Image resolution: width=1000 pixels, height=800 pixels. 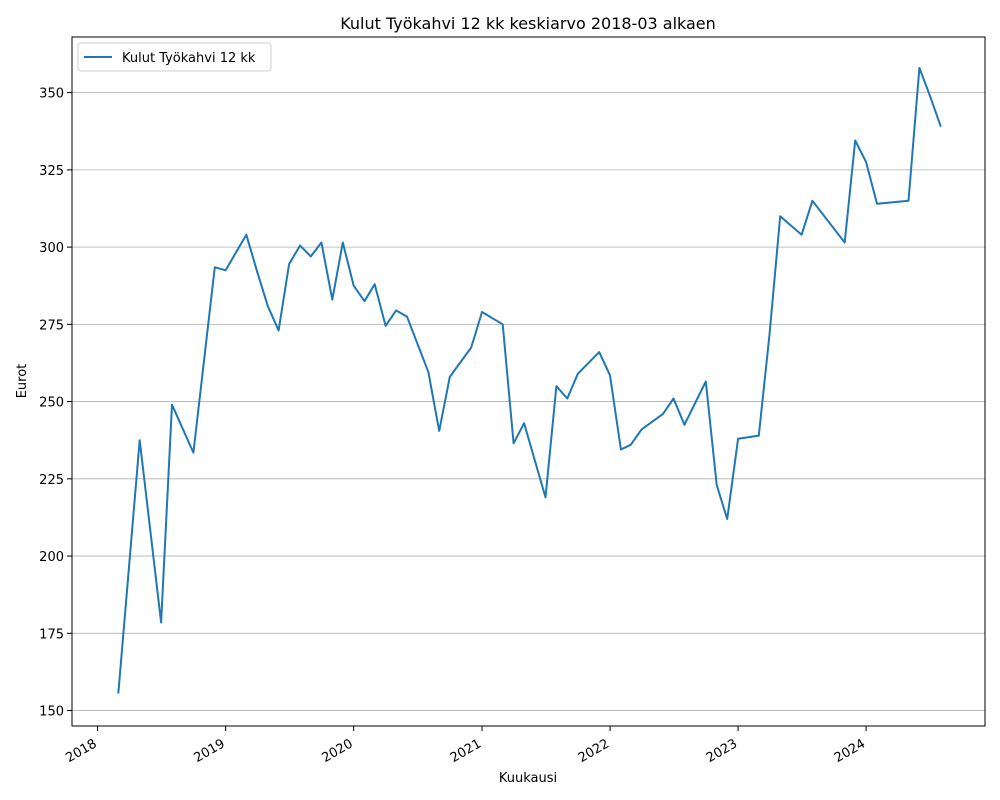 What do you see at coordinates (51, 171) in the screenshot?
I see `y-tick-label-7: 325` at bounding box center [51, 171].